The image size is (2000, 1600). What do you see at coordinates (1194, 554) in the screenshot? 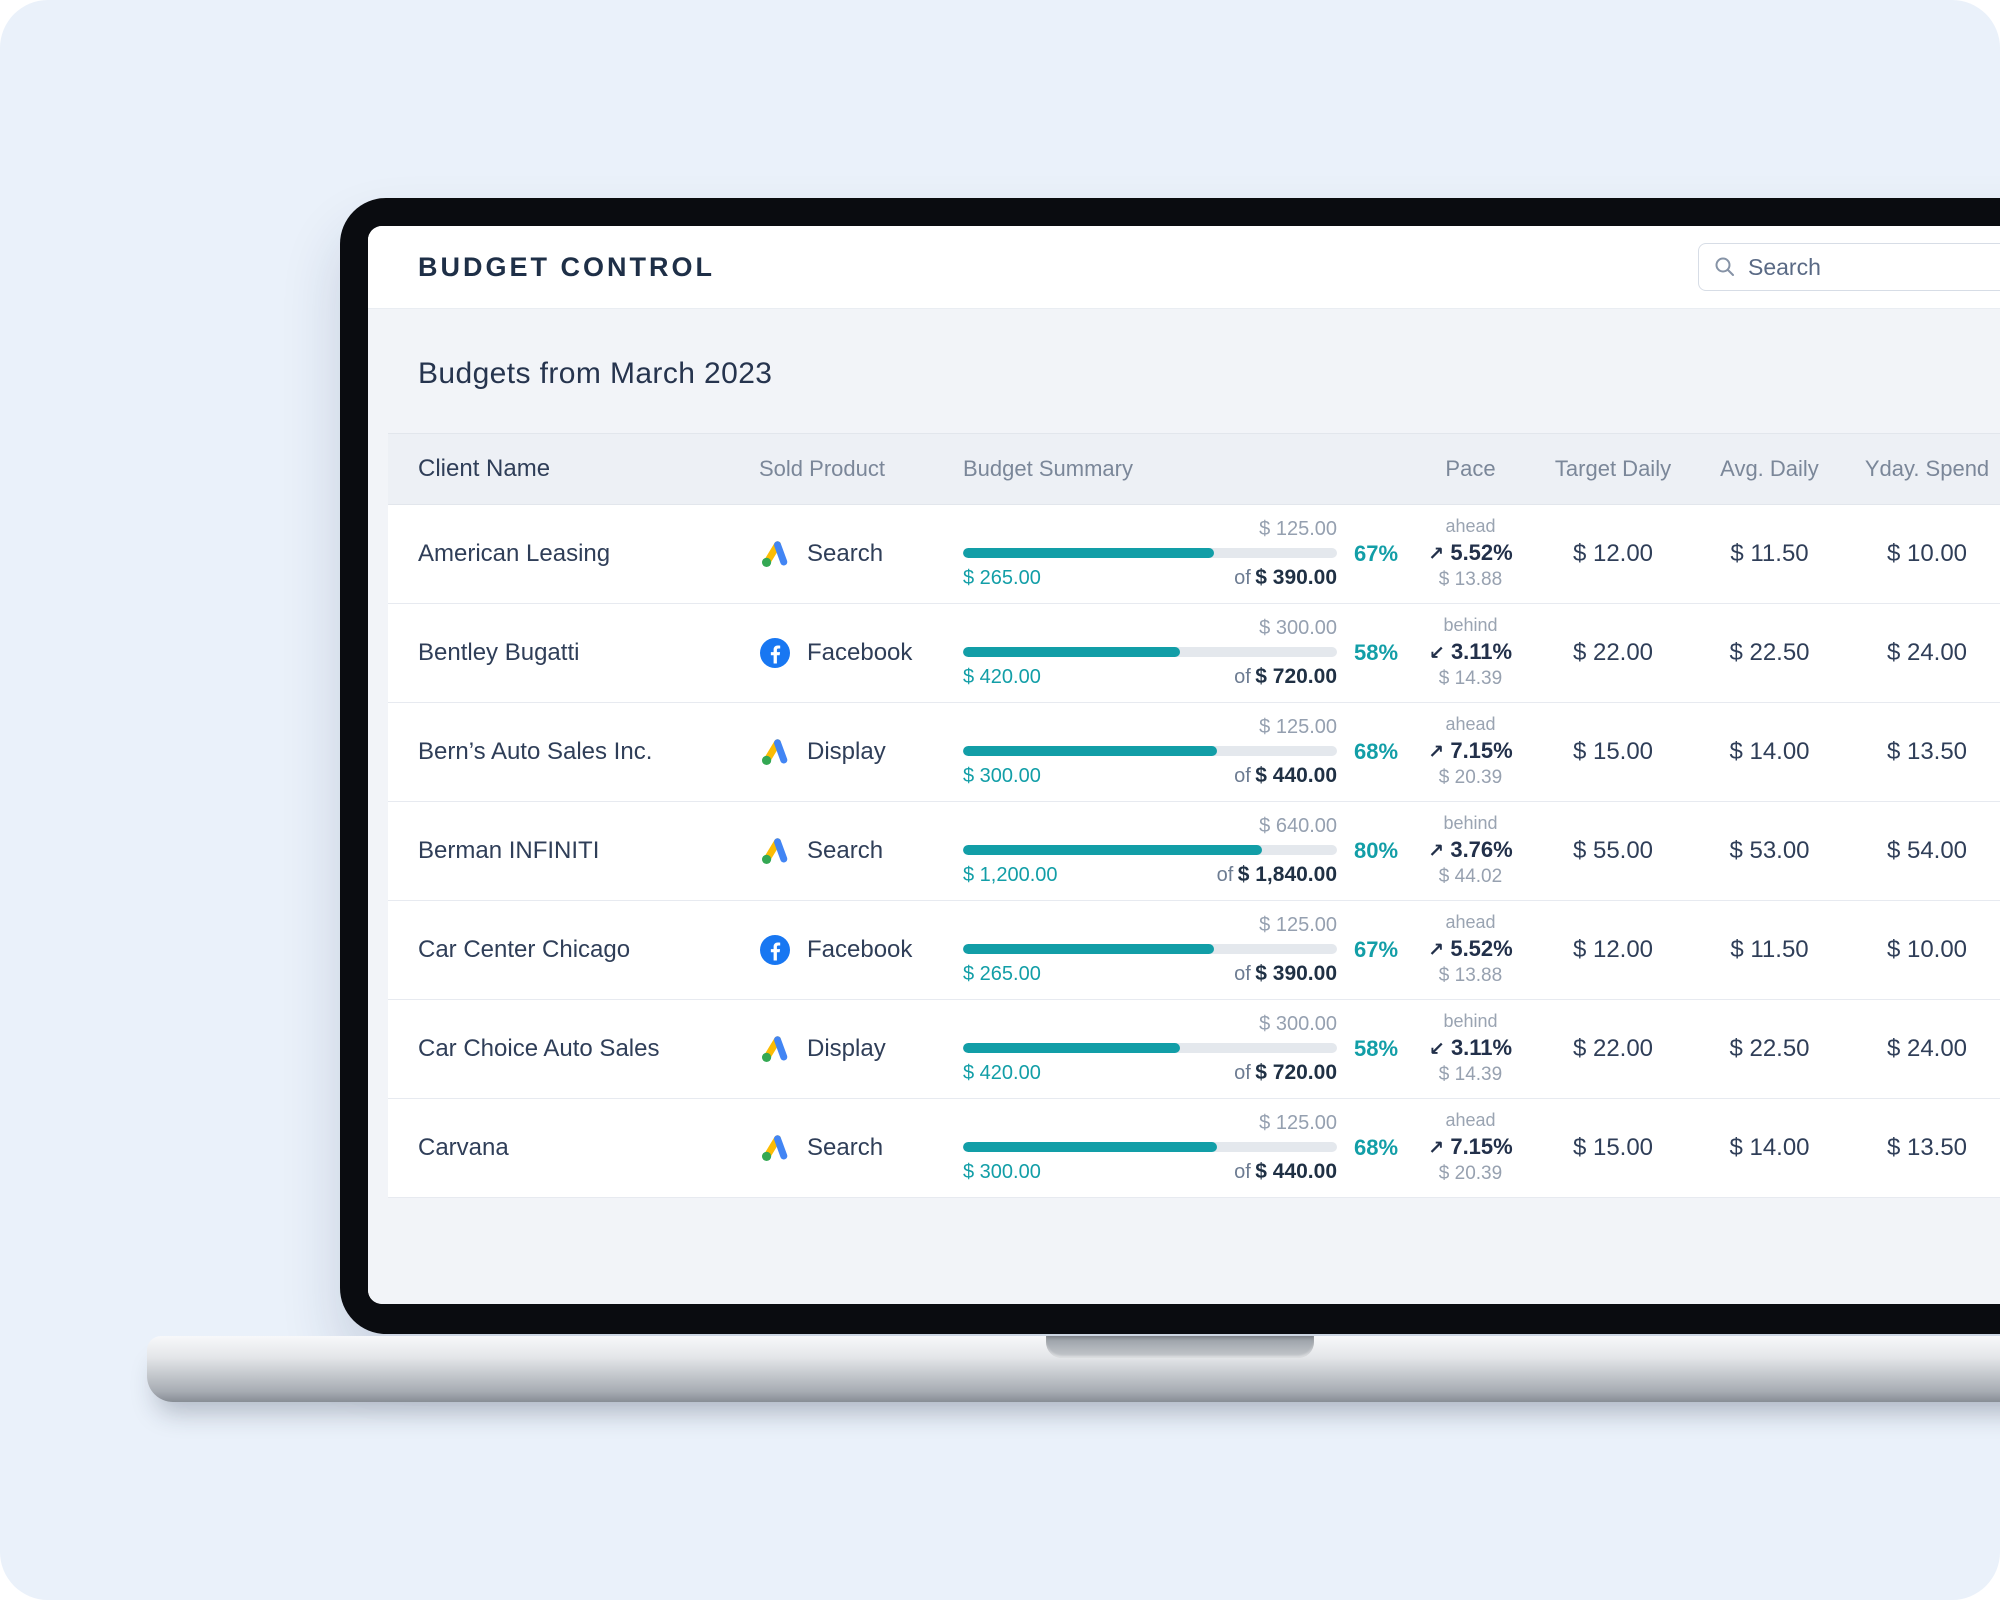
I see `table-row: American Leasing Search $ 125.00` at bounding box center [1194, 554].